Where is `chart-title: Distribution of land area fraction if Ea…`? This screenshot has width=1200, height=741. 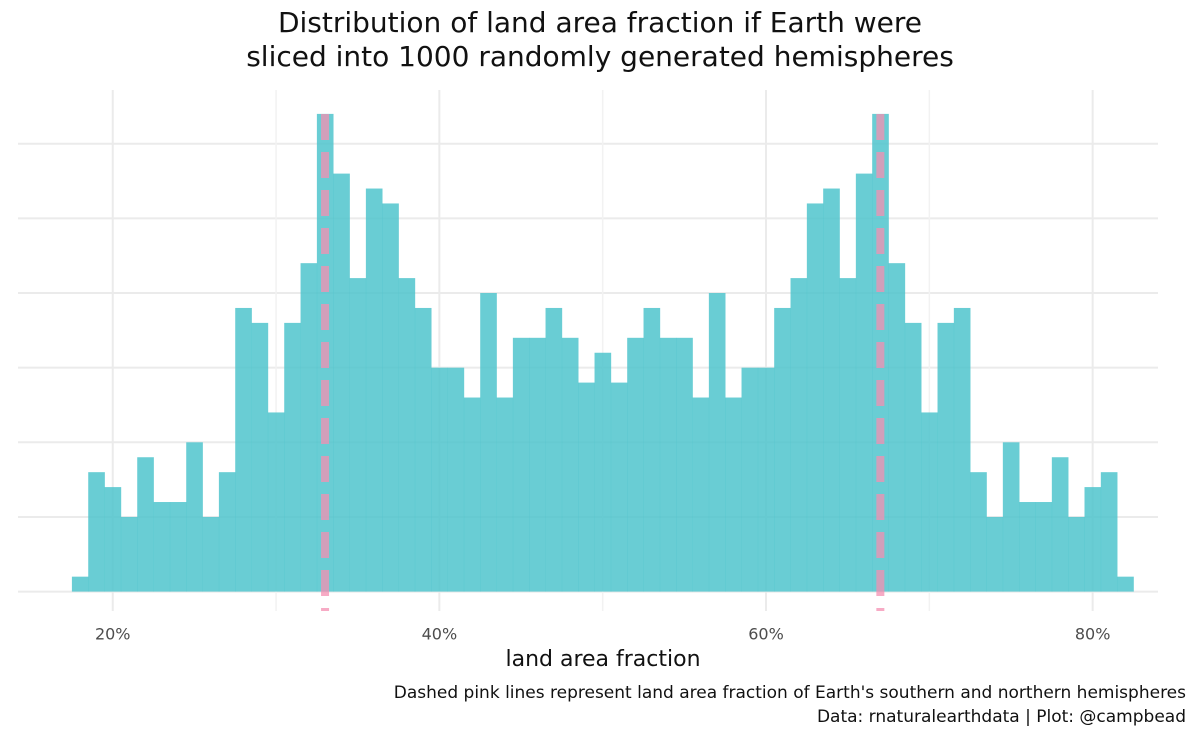 chart-title: Distribution of land area fraction if Ea… is located at coordinates (600, 22).